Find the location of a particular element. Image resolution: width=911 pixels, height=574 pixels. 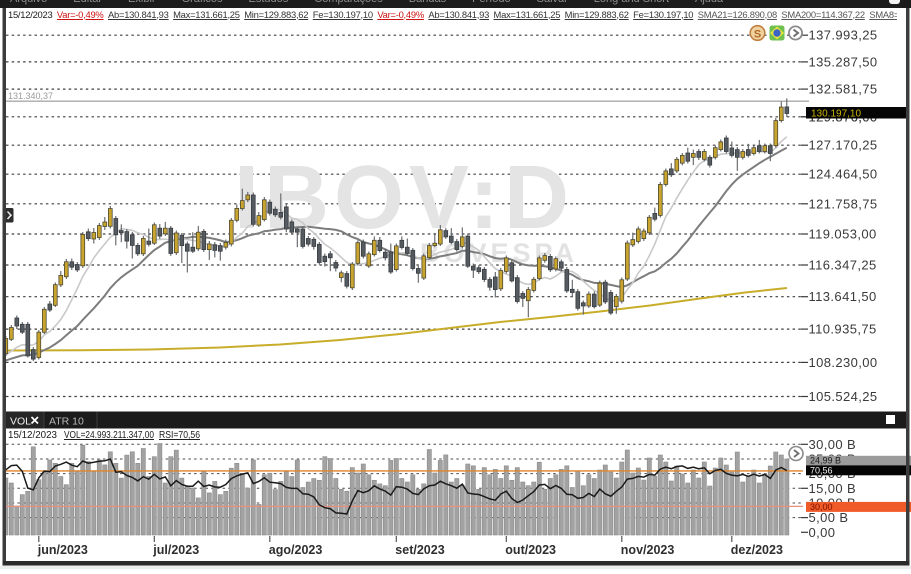

svg-text: set/2023 is located at coordinates (419, 550).